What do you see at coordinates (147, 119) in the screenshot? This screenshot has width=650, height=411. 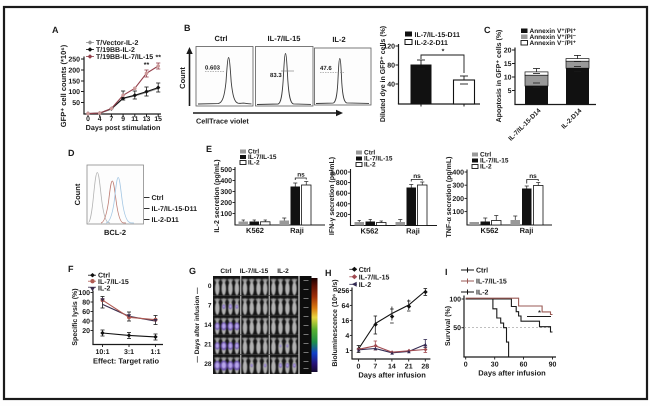 I see `svg-text: 13` at bounding box center [147, 119].